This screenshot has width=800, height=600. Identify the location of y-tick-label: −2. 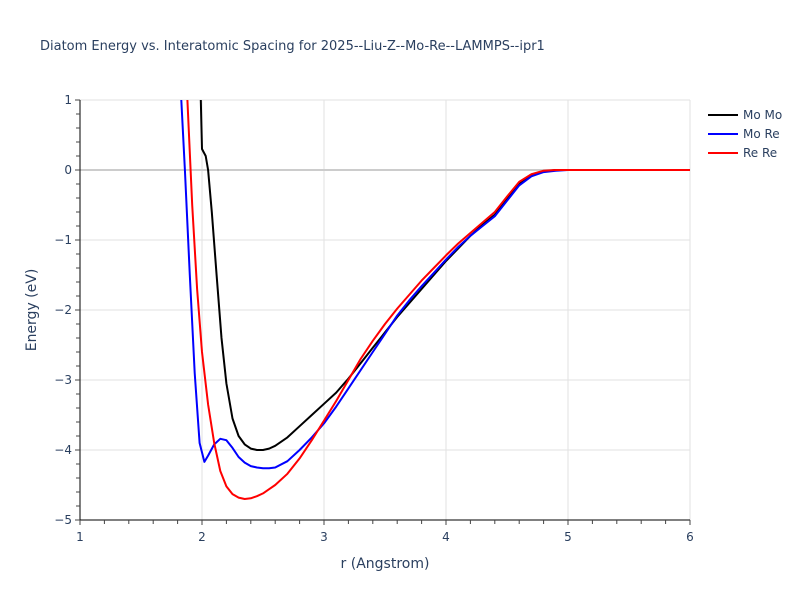
(63, 310).